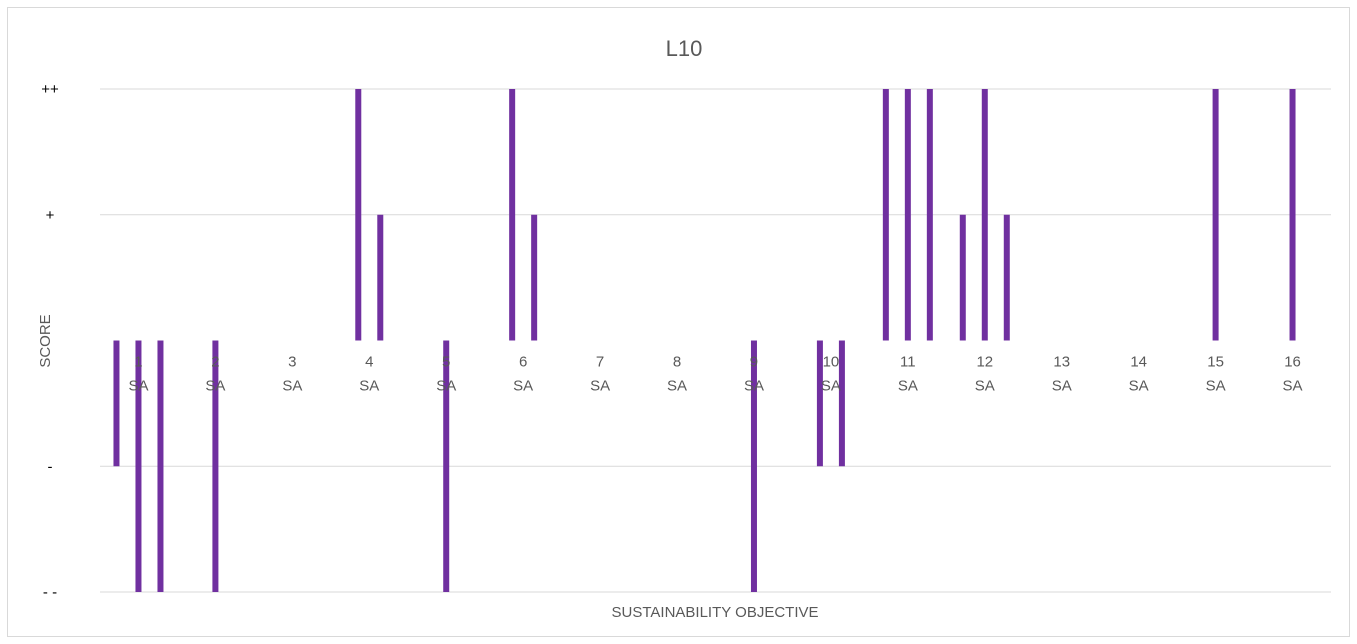 The width and height of the screenshot is (1357, 644). Describe the element at coordinates (523, 374) in the screenshot. I see `x-tick-label: 6 SA` at that location.